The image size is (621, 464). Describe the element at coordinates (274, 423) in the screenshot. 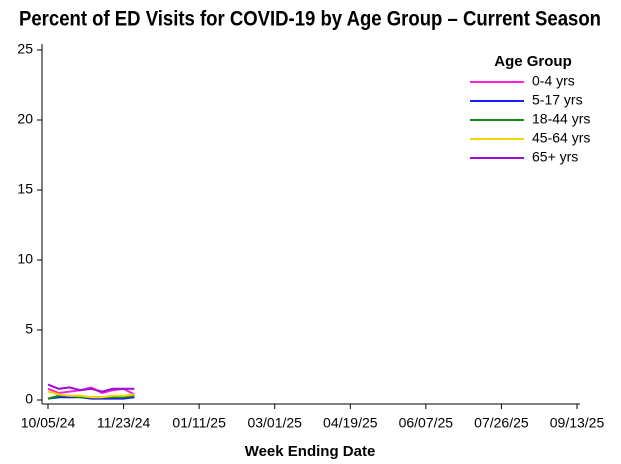

I see `x-tick-label: 03/01/25` at that location.